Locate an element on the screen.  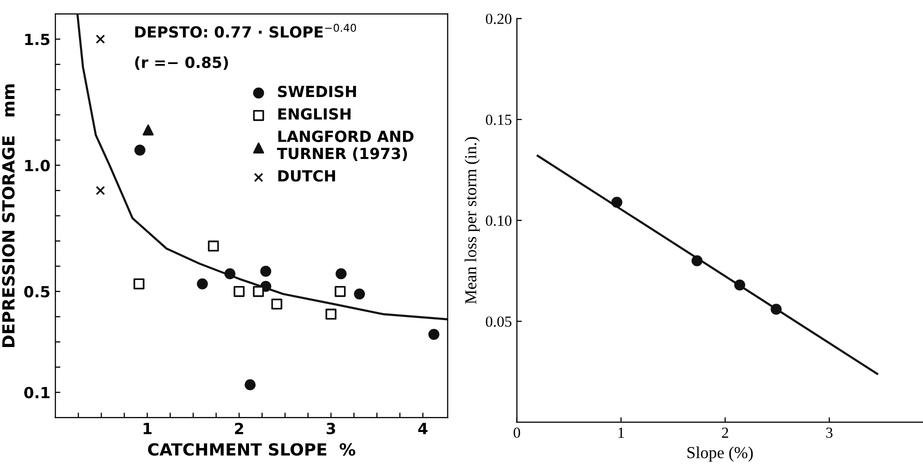
y-axis-title: DEPRESSION STORAGE mm is located at coordinates (8, 215).